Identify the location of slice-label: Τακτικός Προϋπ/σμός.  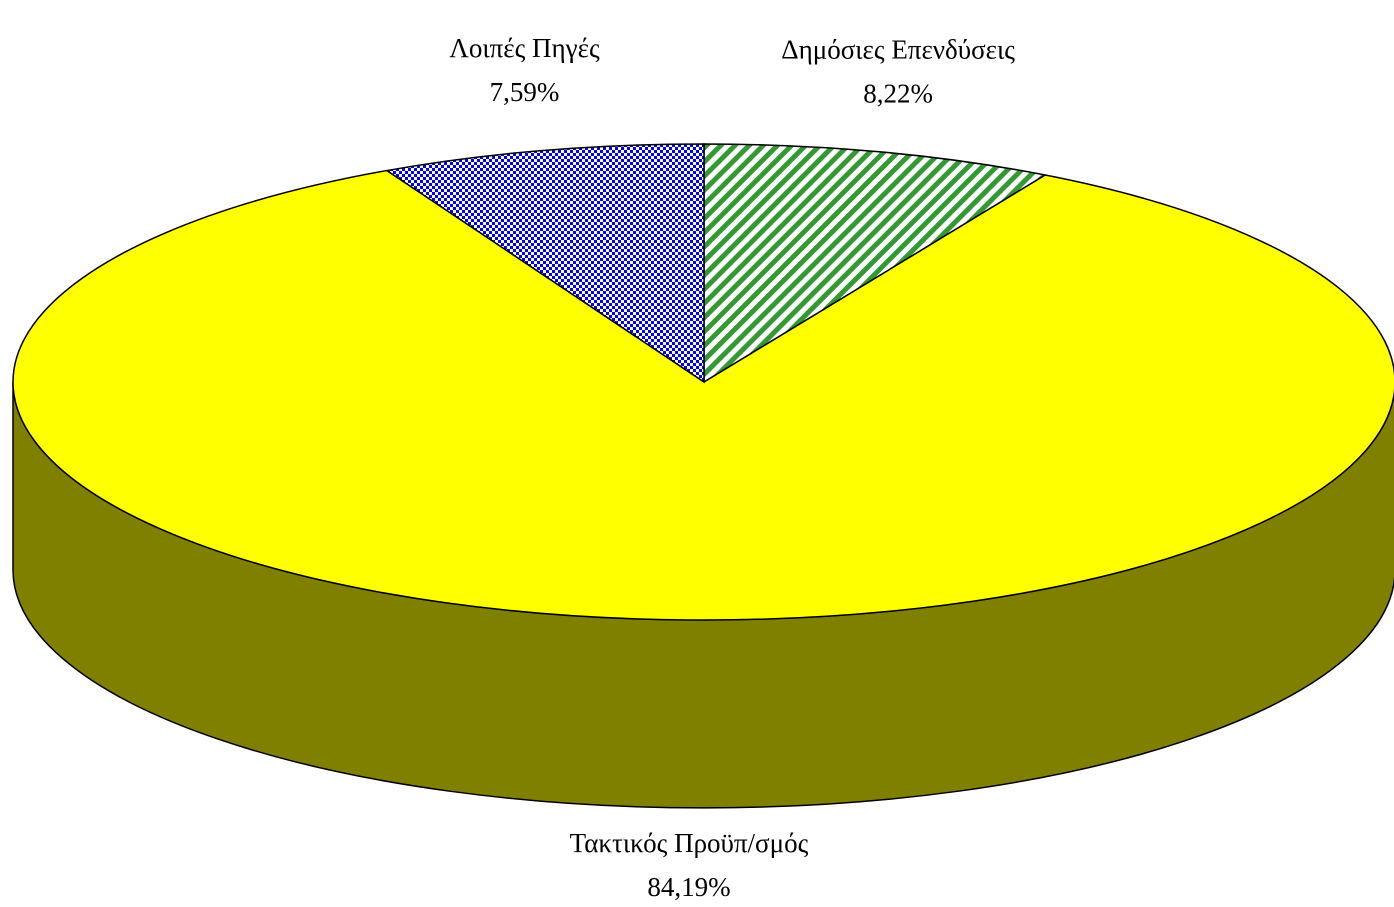
(689, 843).